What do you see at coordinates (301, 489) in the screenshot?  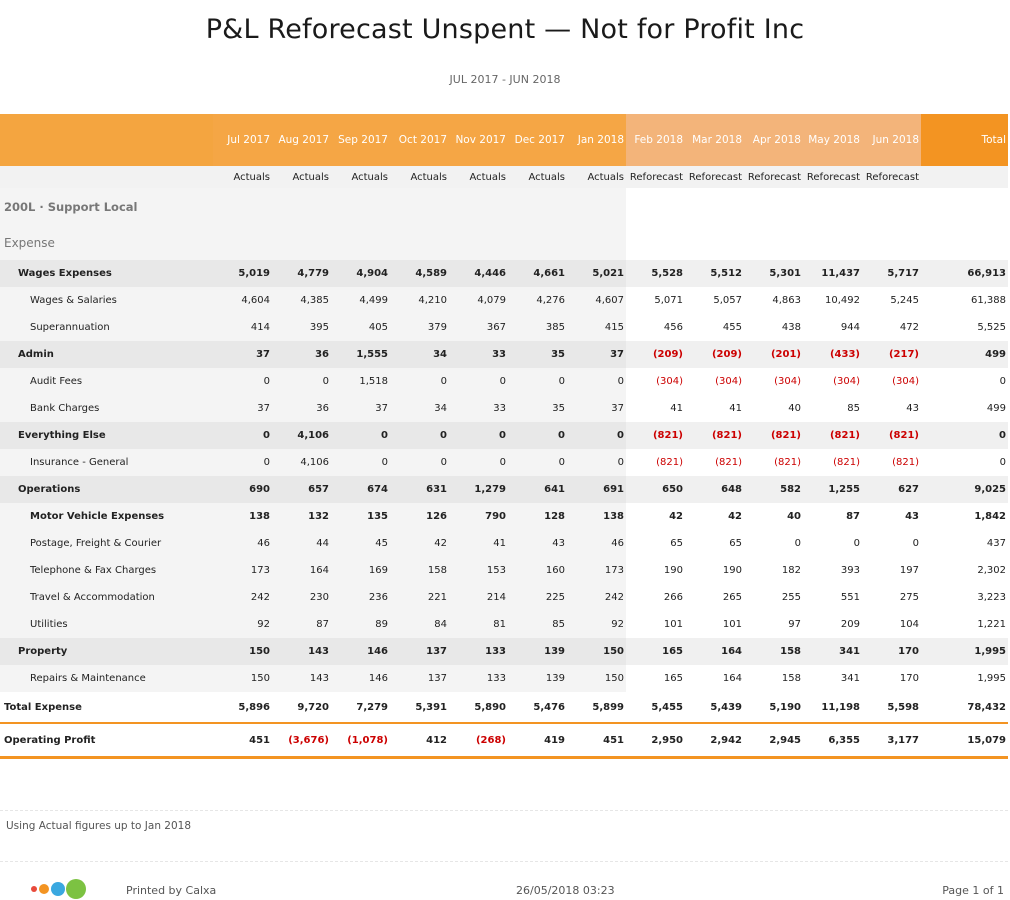 I see `value-cell: 657` at bounding box center [301, 489].